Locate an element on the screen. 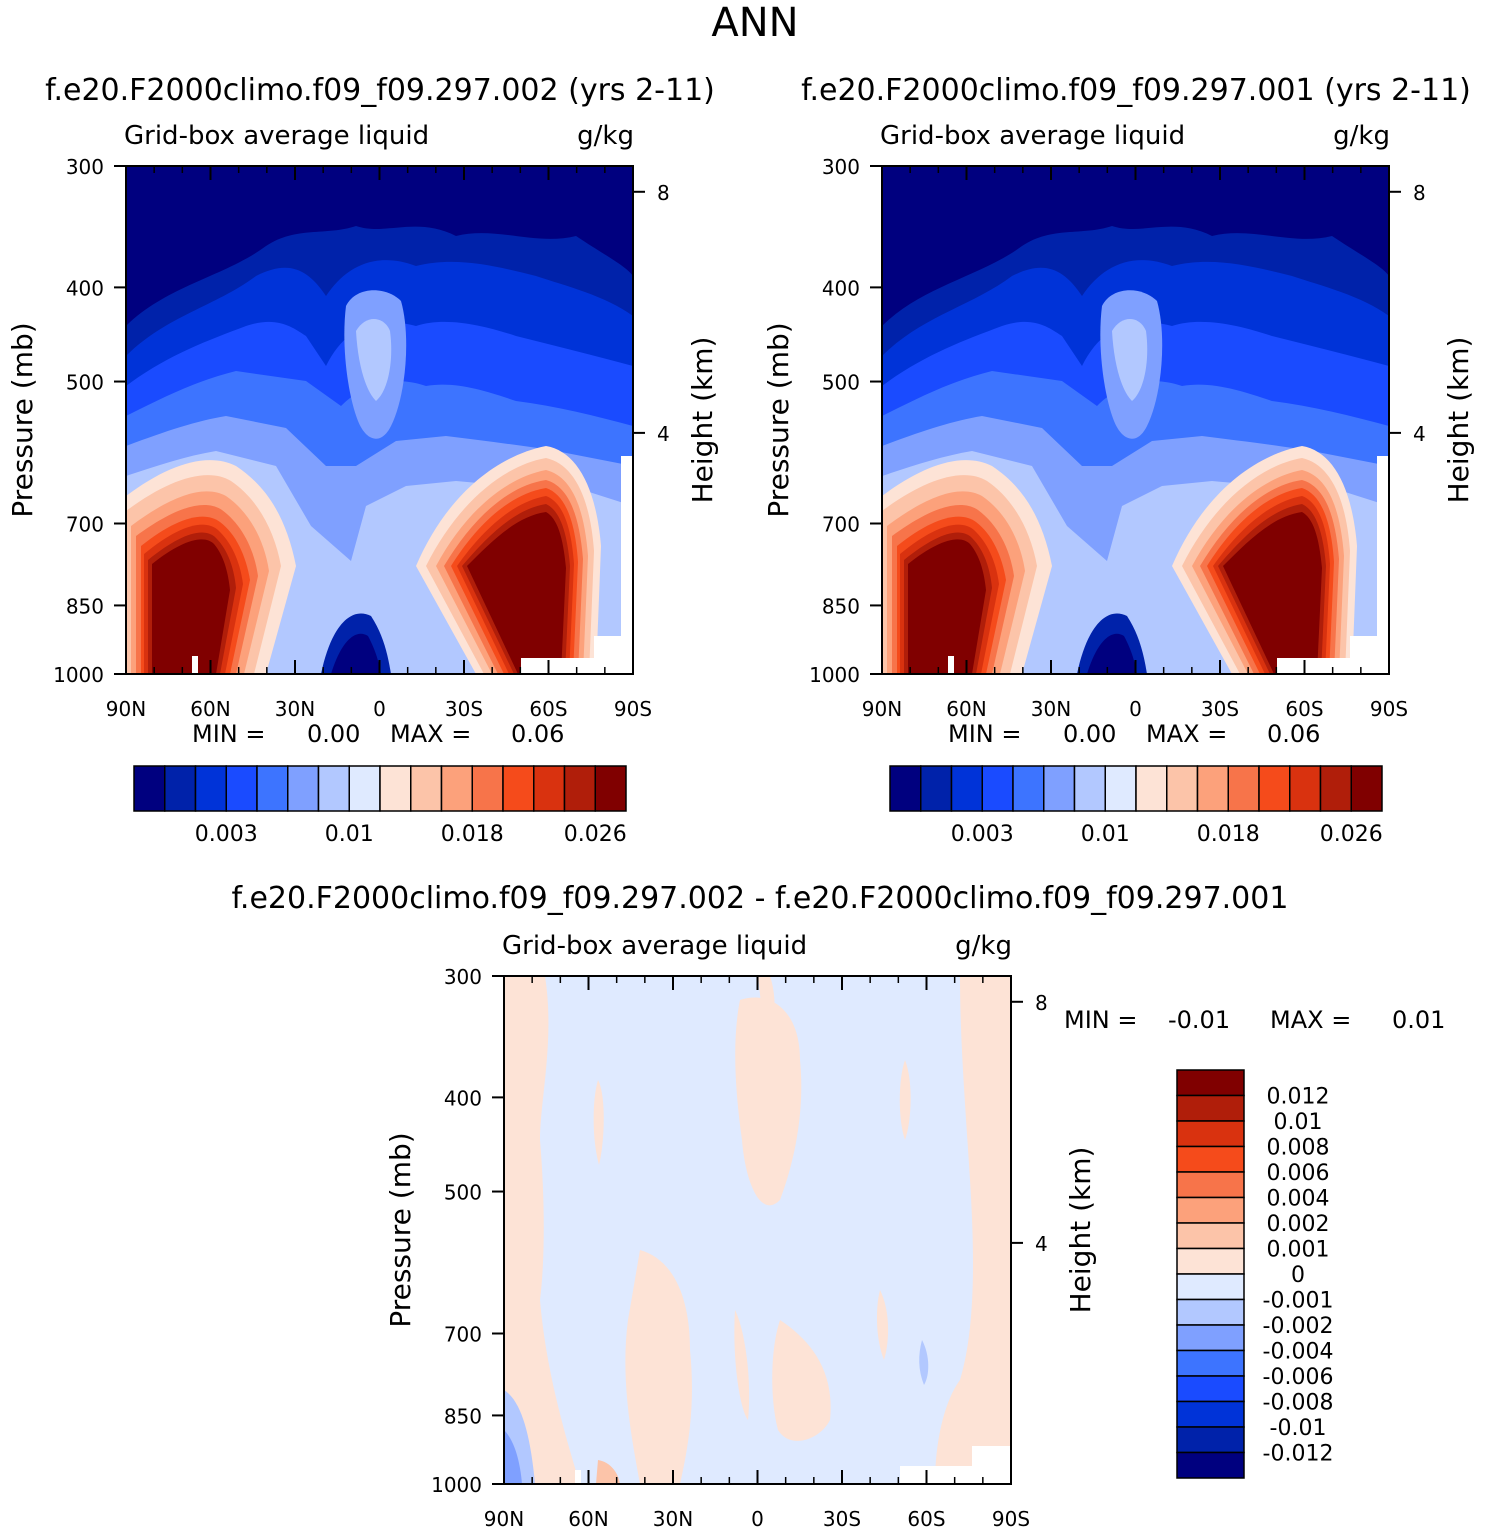 The height and width of the screenshot is (1531, 1510). max-label: MAX = is located at coordinates (1310, 1020).